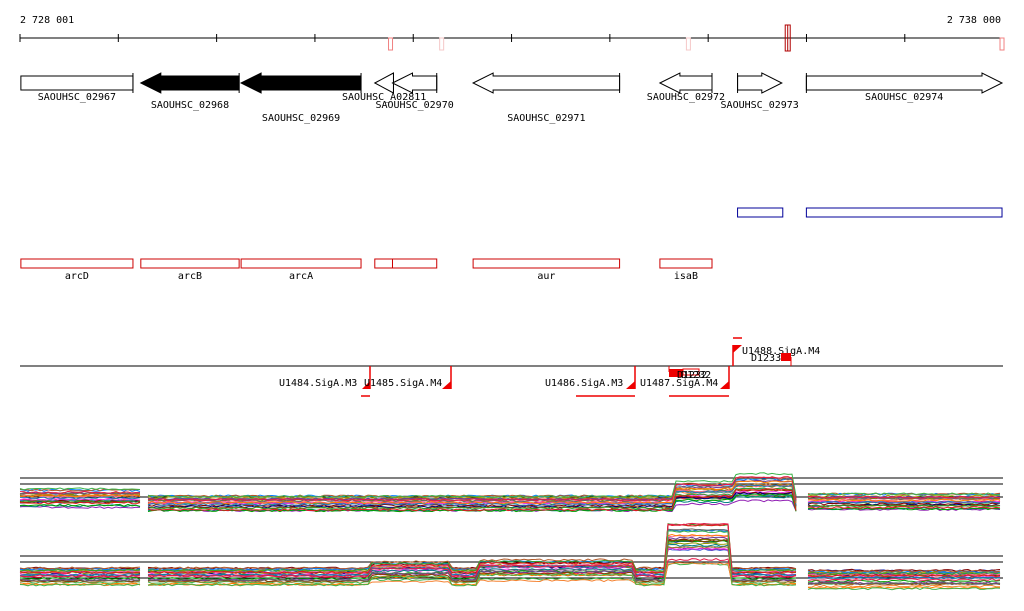 The width and height of the screenshot is (1024, 611). I want to click on annotation-aur: aur, so click(546, 270).